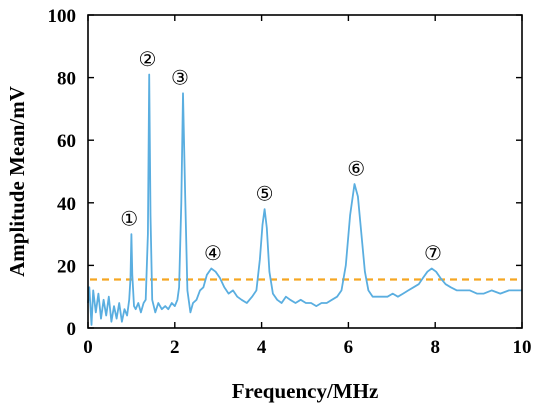  Describe the element at coordinates (213, 253) in the screenshot. I see `peak-label-4: ④` at that location.